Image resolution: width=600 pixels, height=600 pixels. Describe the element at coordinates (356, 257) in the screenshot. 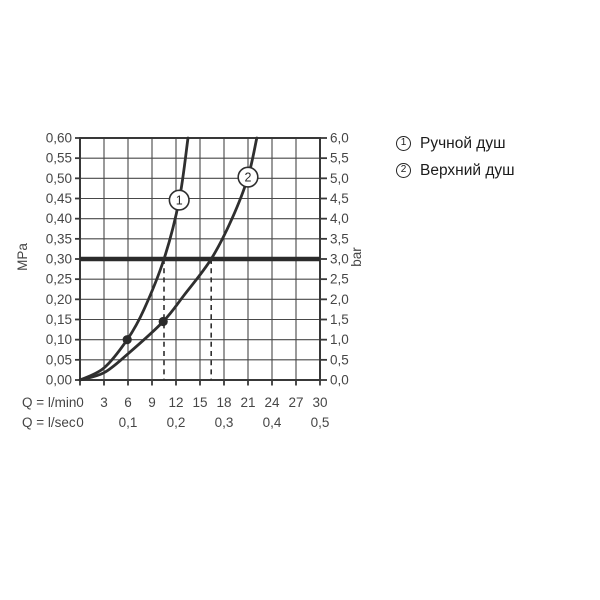

I see `y-axis-label-bar: bar` at that location.